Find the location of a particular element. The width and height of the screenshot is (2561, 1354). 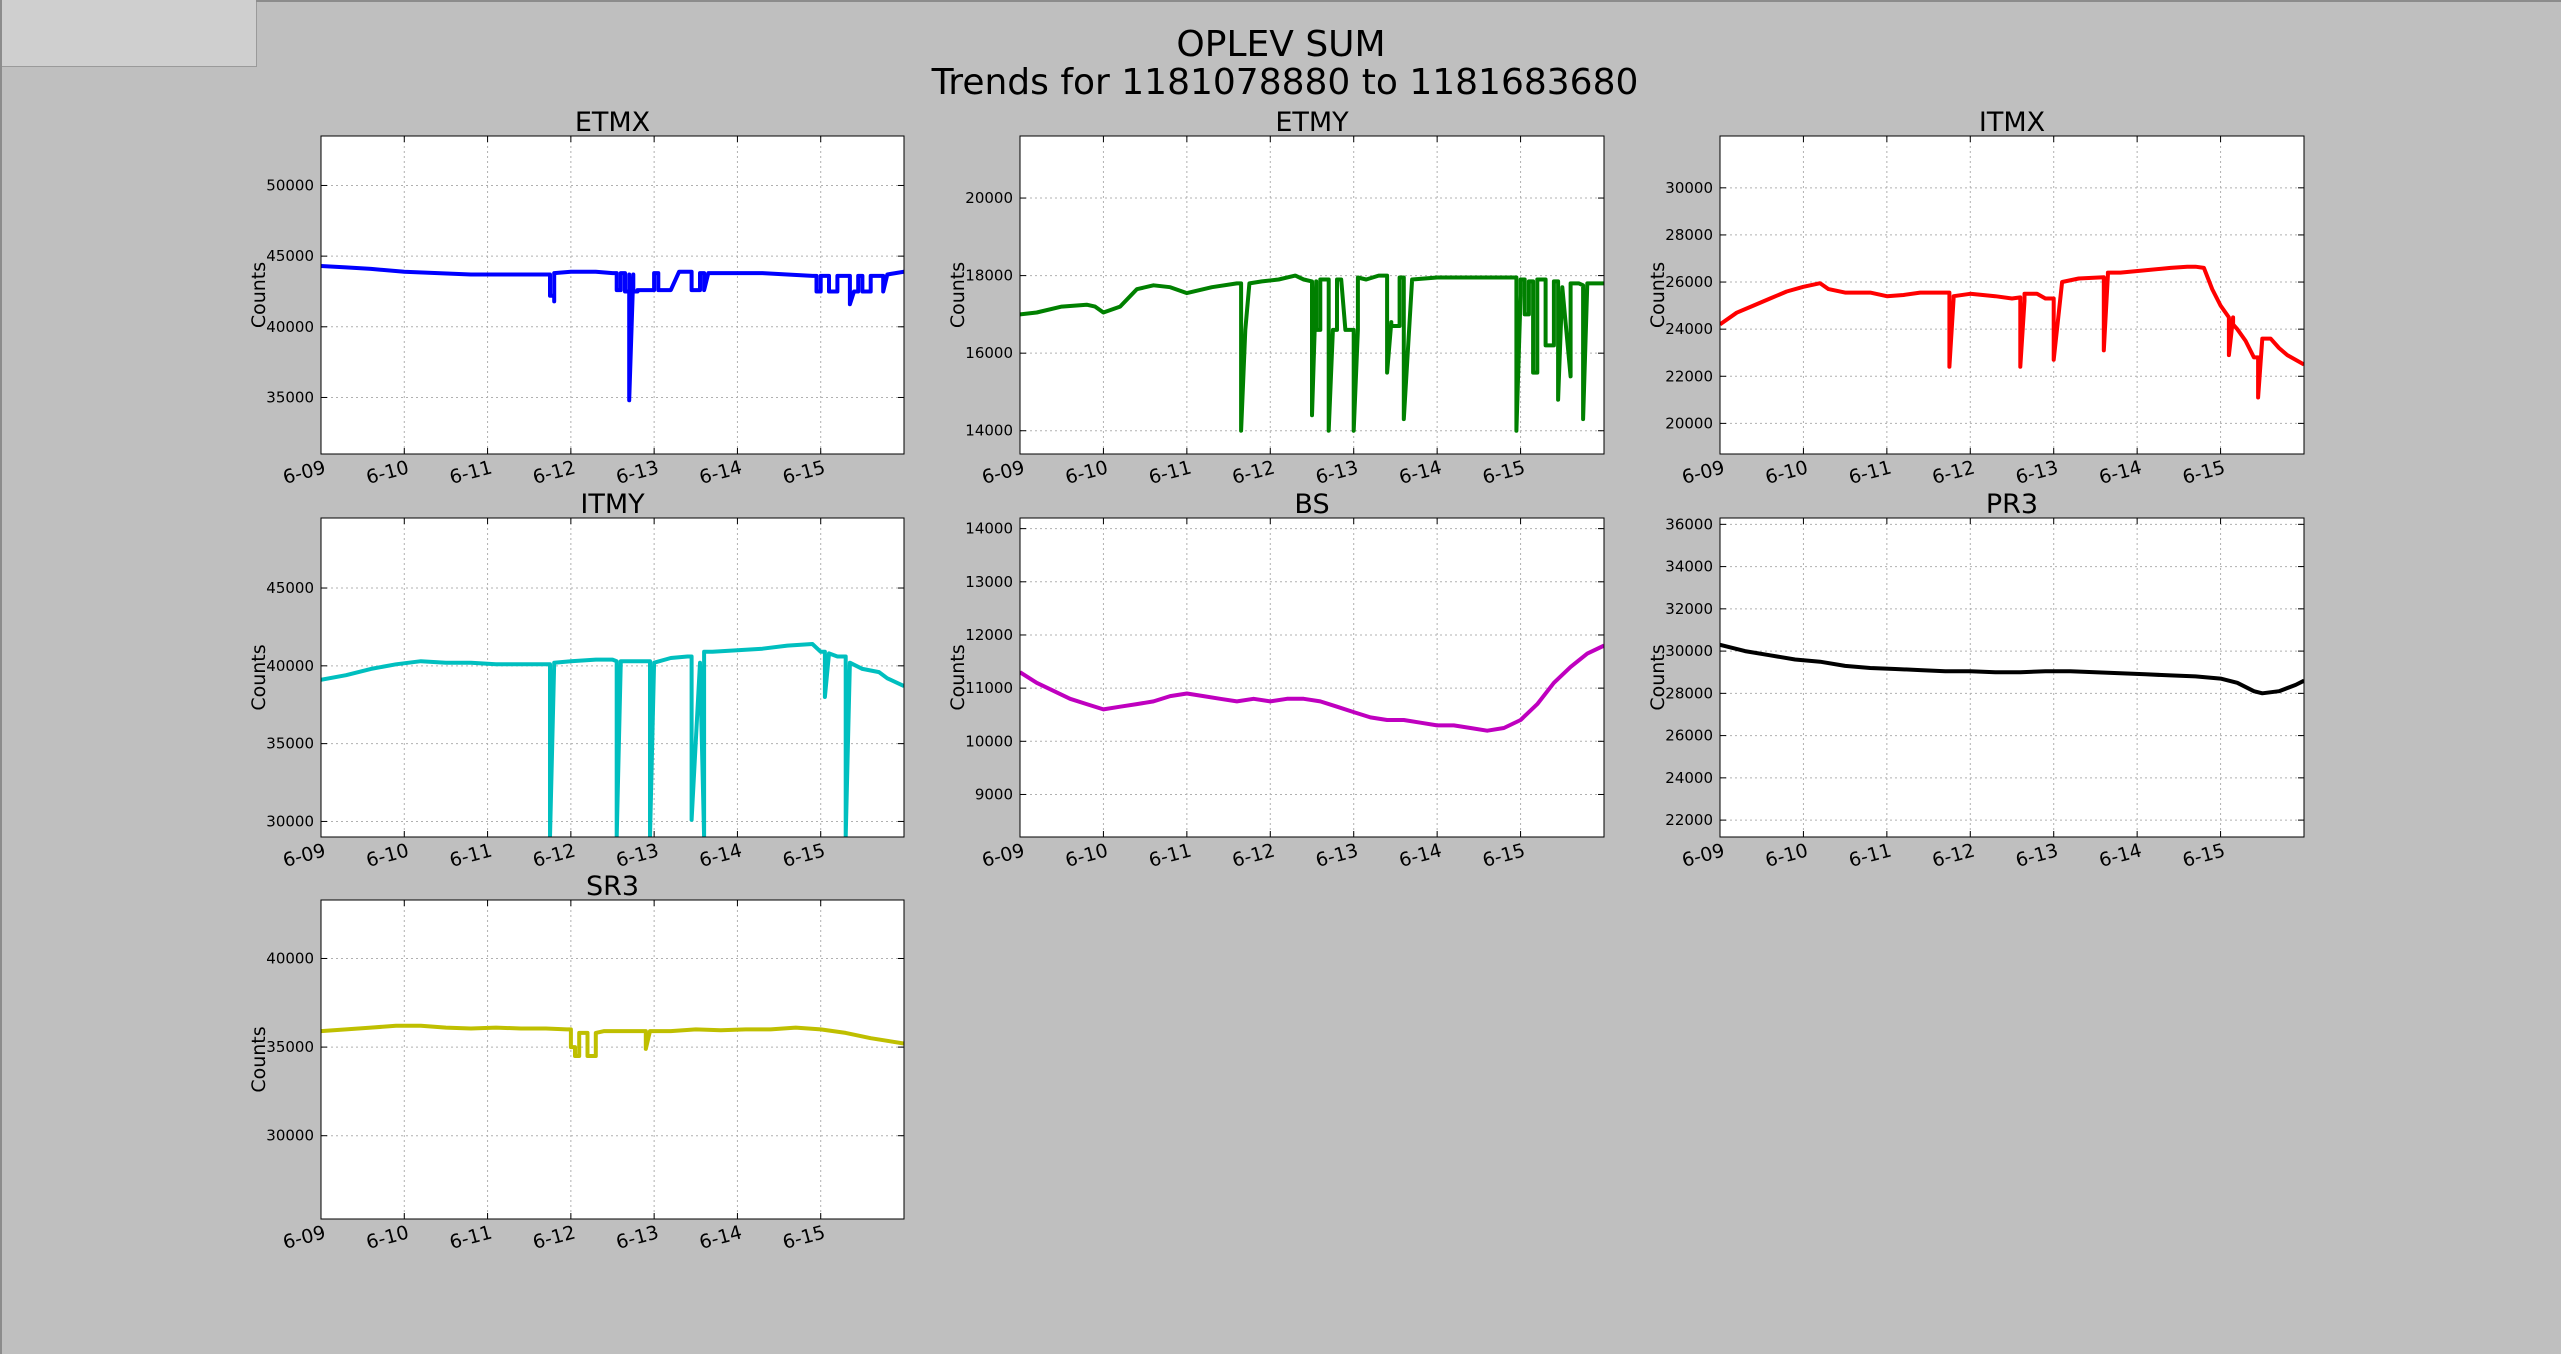

figure-subtitle: Trends for 1181078880 to 1181683680 is located at coordinates (1285, 82).